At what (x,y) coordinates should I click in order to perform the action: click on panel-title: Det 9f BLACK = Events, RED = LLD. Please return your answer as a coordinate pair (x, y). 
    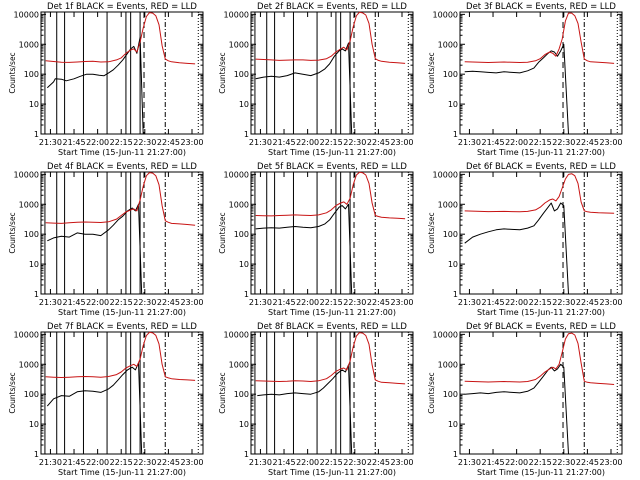
    Looking at the image, I should click on (541, 327).